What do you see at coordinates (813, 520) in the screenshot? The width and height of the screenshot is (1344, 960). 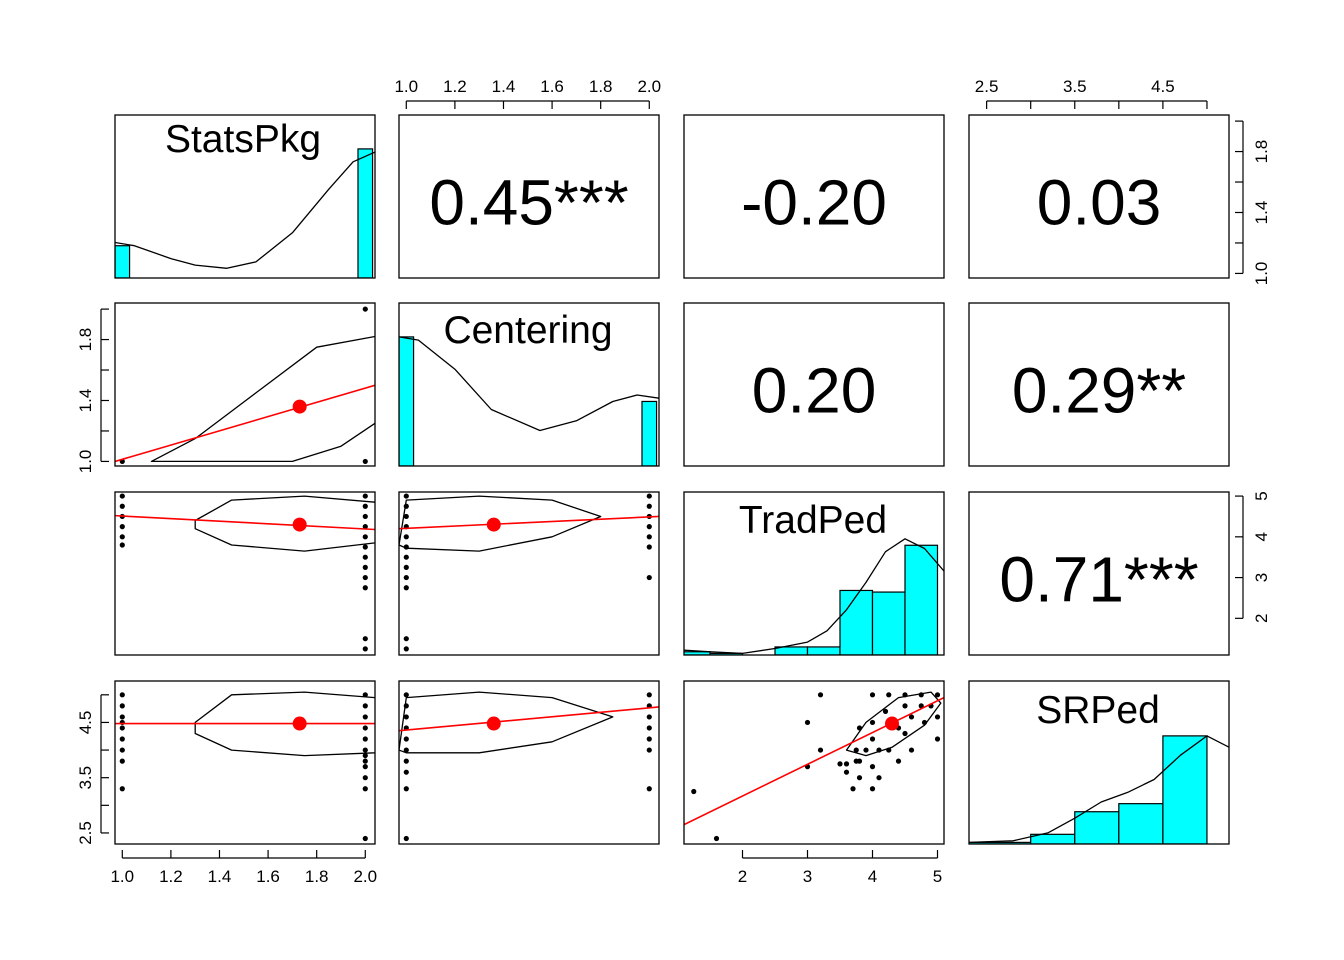 I see `variable-label: TradPed` at bounding box center [813, 520].